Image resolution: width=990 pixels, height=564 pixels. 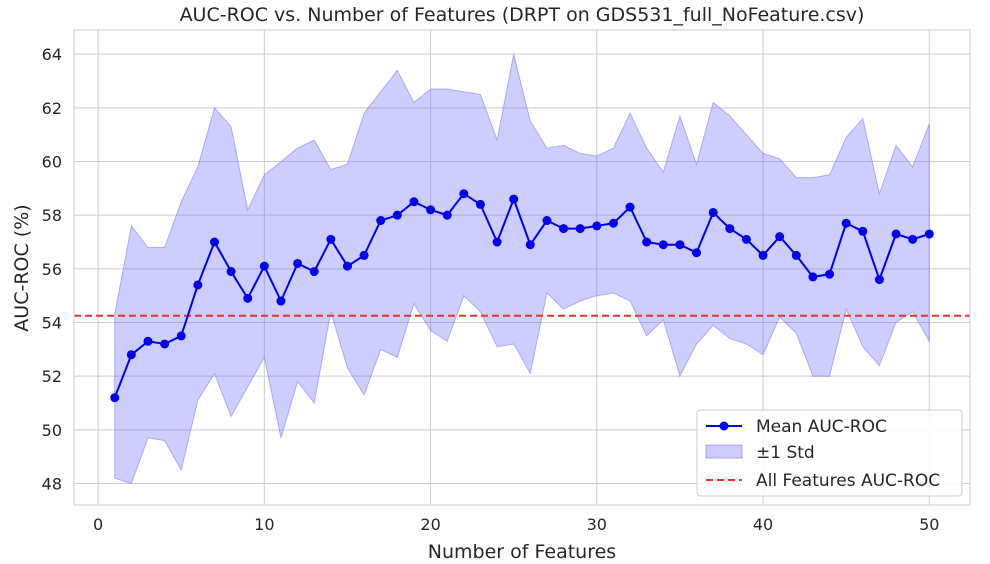 What do you see at coordinates (52, 215) in the screenshot?
I see `y-tick-label: 58` at bounding box center [52, 215].